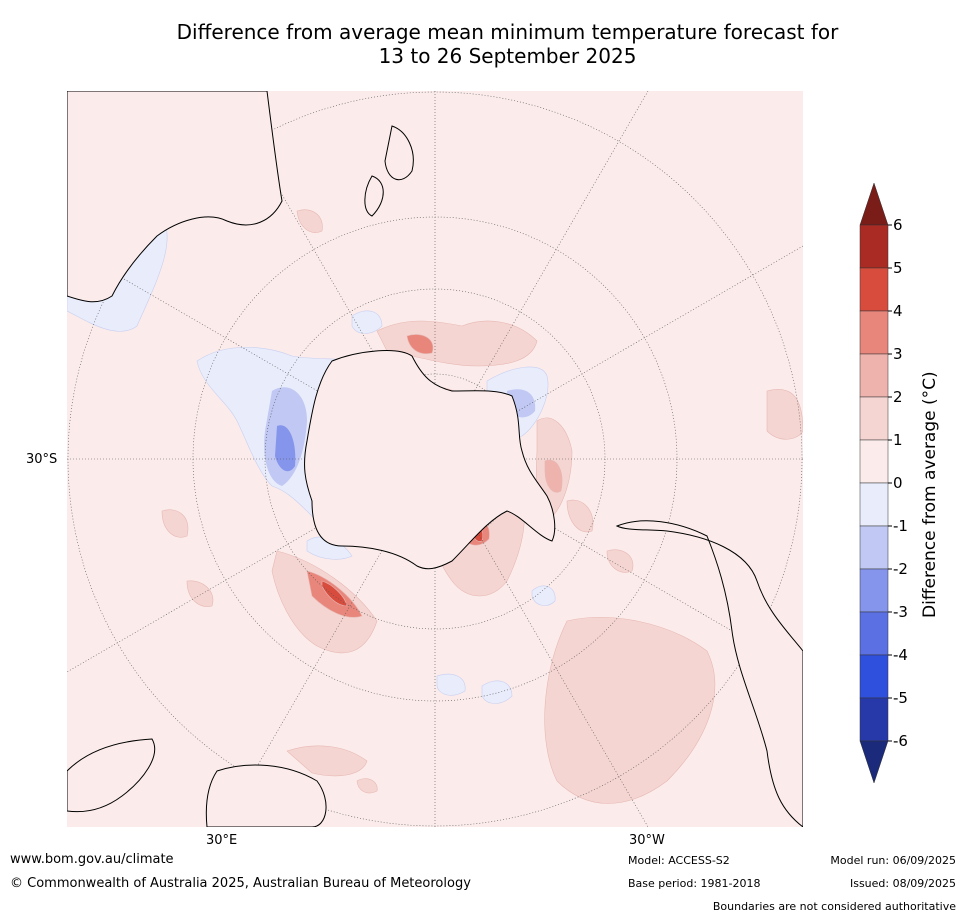 This screenshot has height=919, width=965. I want to click on colorbar-swatches, so click(874, 483).